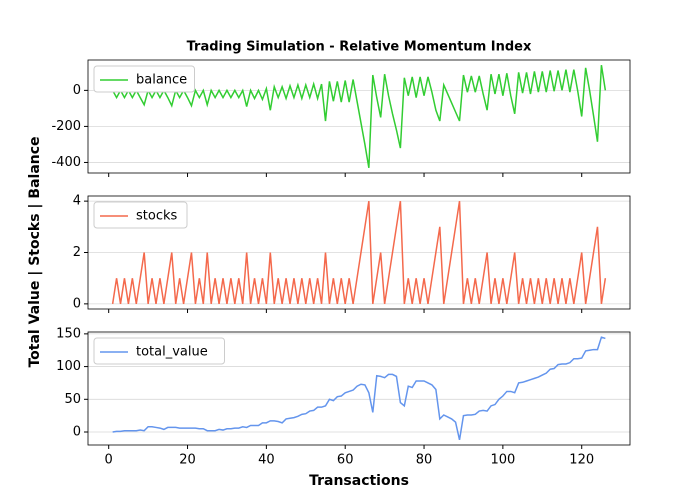 This screenshot has width=700, height=500. Describe the element at coordinates (68, 333) in the screenshot. I see `y-tick-label: 150` at that location.